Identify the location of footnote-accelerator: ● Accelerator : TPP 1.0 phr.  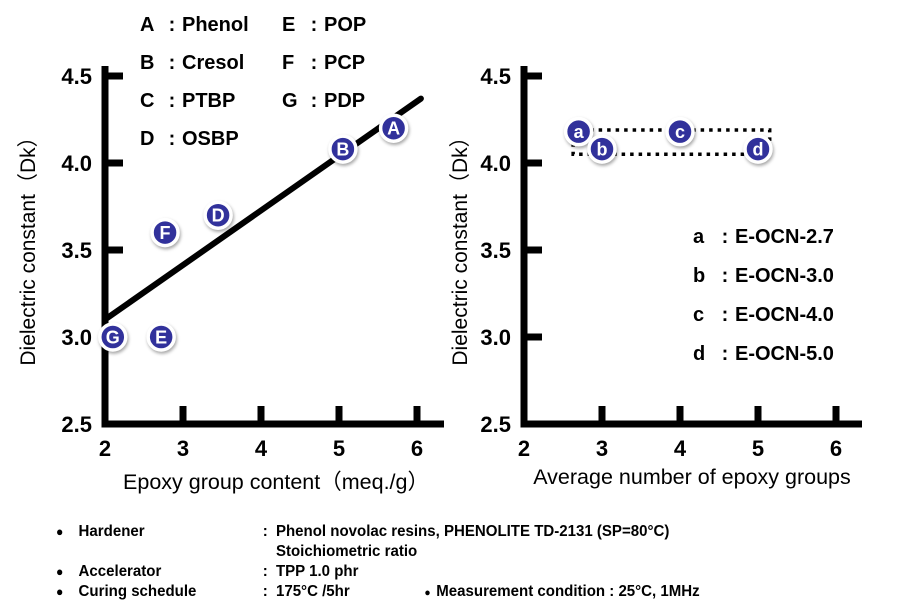
(460, 572).